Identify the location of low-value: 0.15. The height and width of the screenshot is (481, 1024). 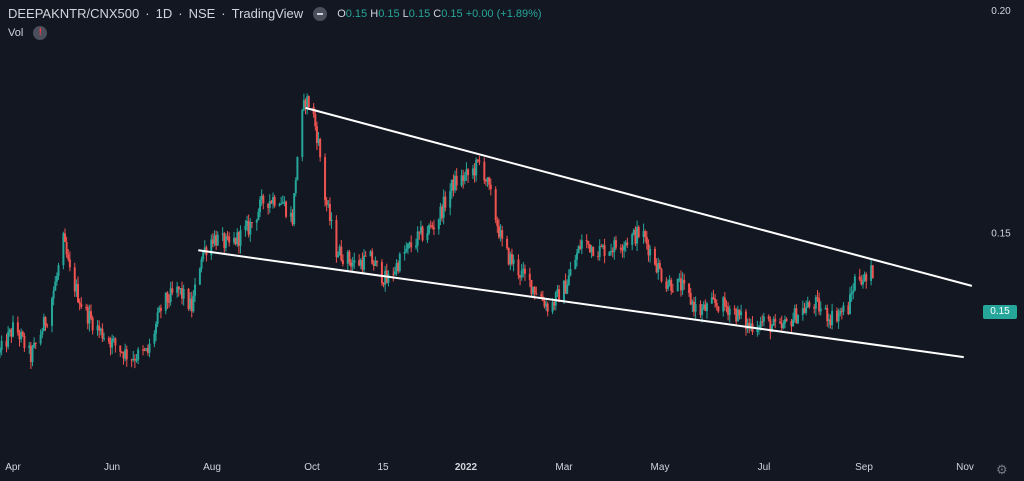
(419, 13).